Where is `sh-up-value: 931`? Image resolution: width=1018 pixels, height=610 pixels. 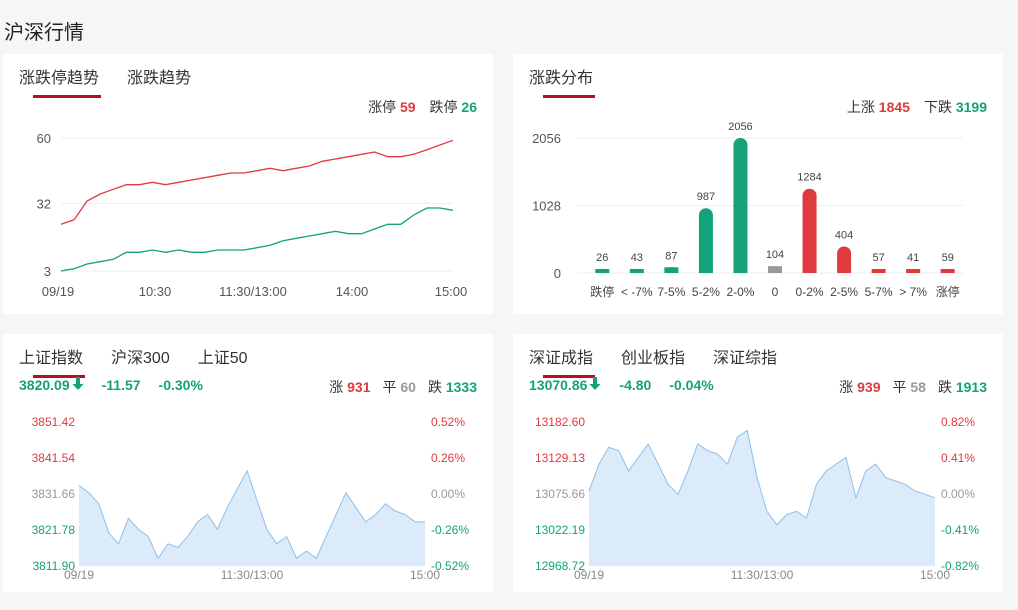 sh-up-value: 931 is located at coordinates (359, 387).